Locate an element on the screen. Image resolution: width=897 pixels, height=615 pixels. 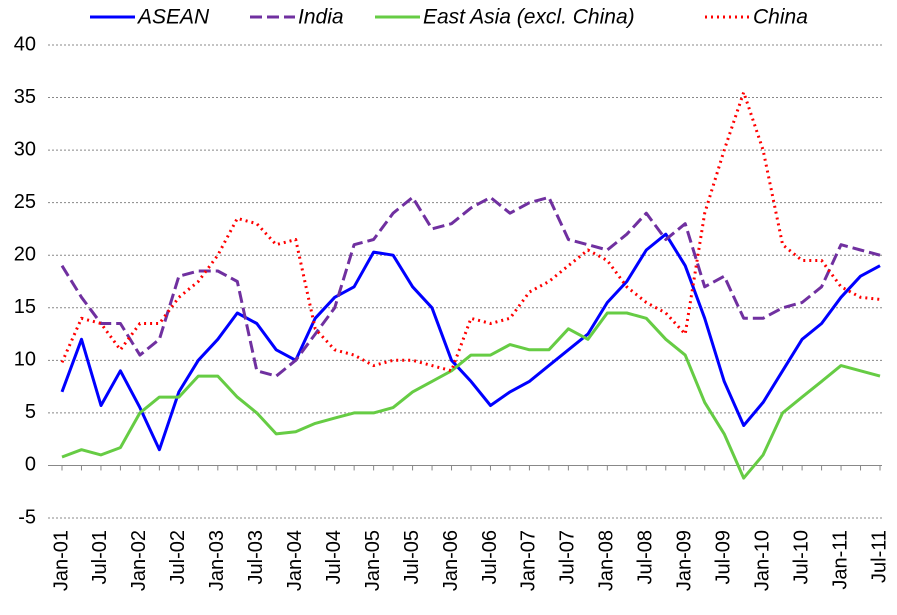
x-tick-label: Jul-01 is located at coordinates (100, 557).